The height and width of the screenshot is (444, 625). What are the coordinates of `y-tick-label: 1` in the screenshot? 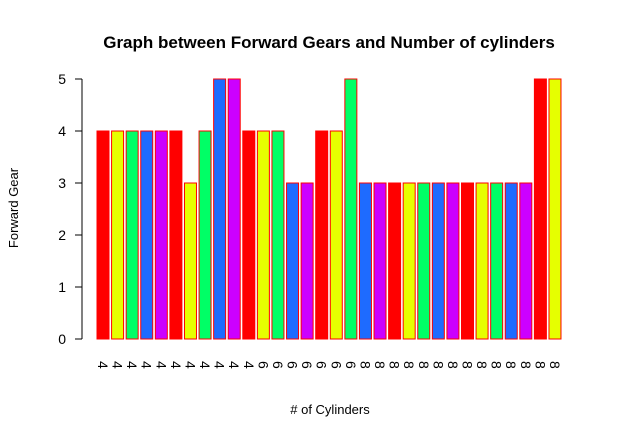 It's located at (62, 287).